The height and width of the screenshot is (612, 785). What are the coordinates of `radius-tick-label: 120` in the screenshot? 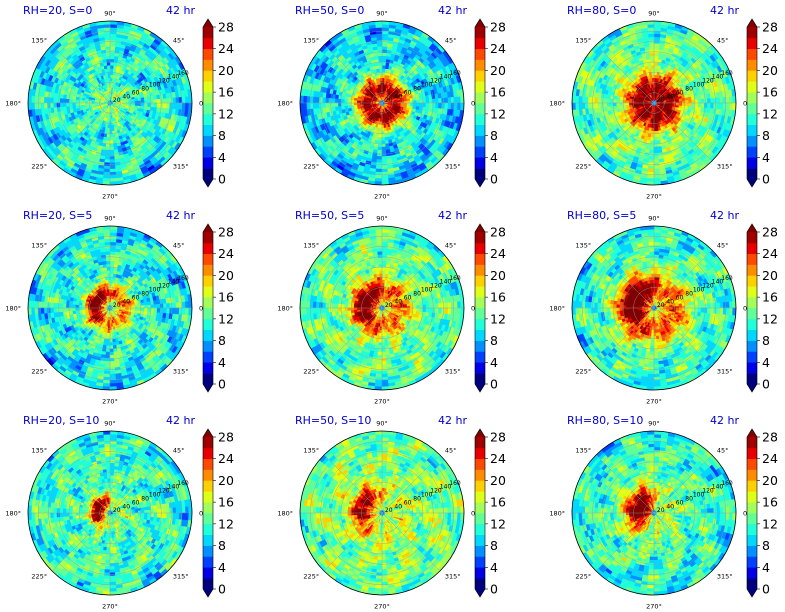 It's located at (164, 81).